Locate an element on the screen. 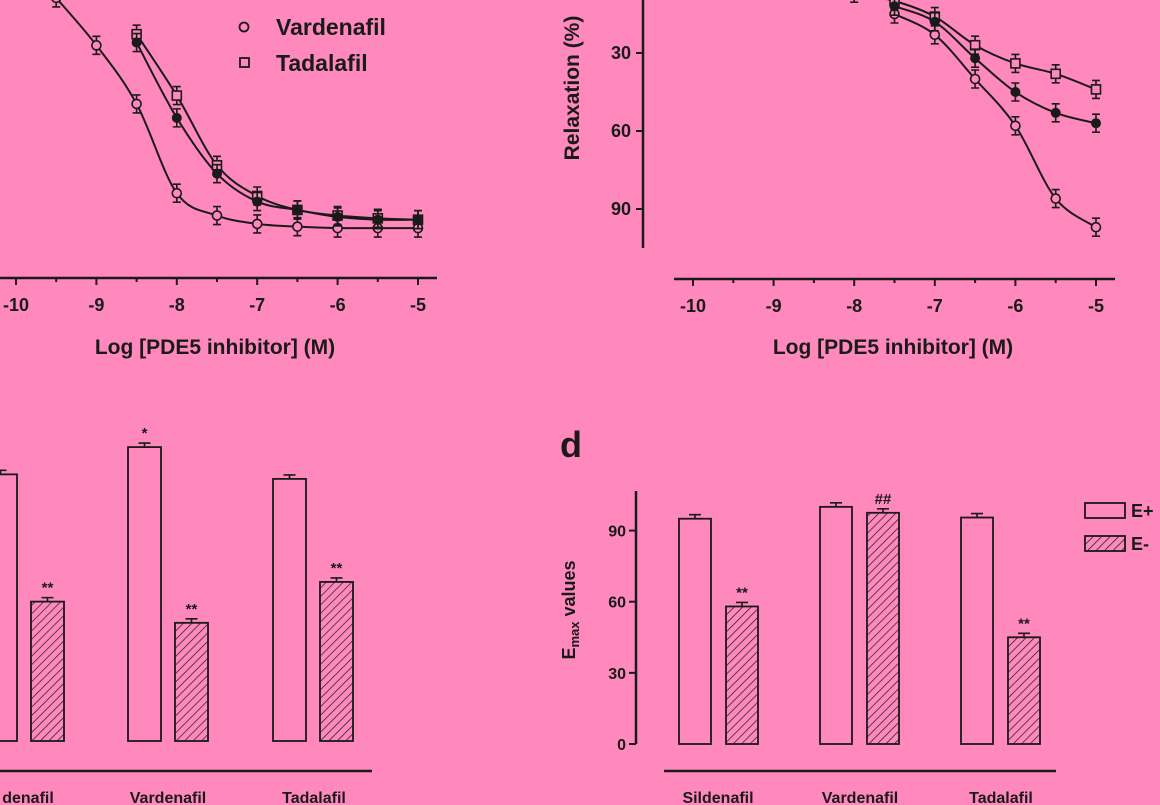 Image resolution: width=1160 pixels, height=805 pixels. panel-b-x-ticks: -10 -9 -8 -7 -6 -5 is located at coordinates (892, 297).